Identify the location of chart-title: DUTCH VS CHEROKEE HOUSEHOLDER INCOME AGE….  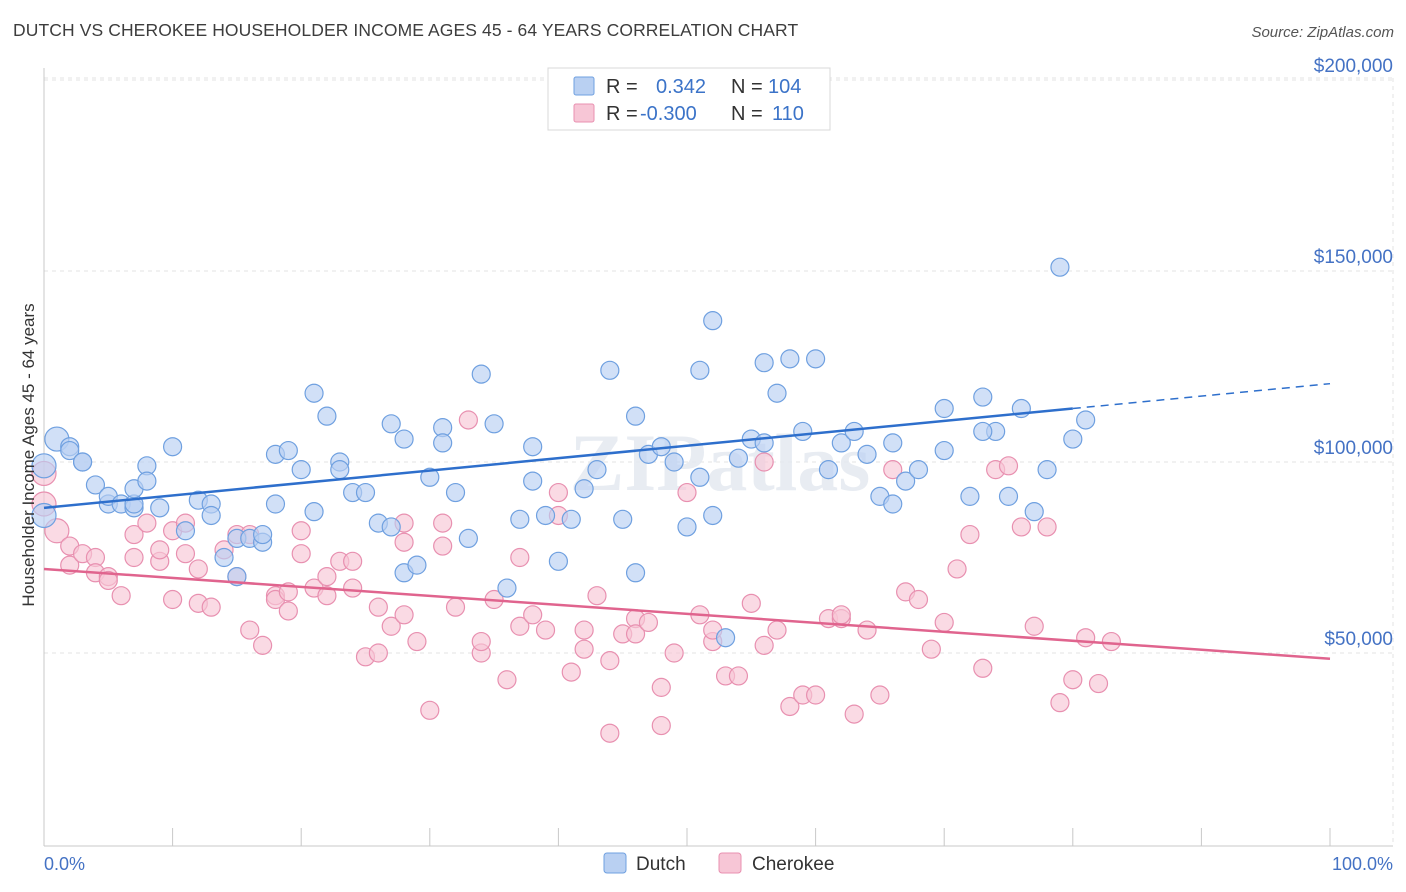
(406, 30).